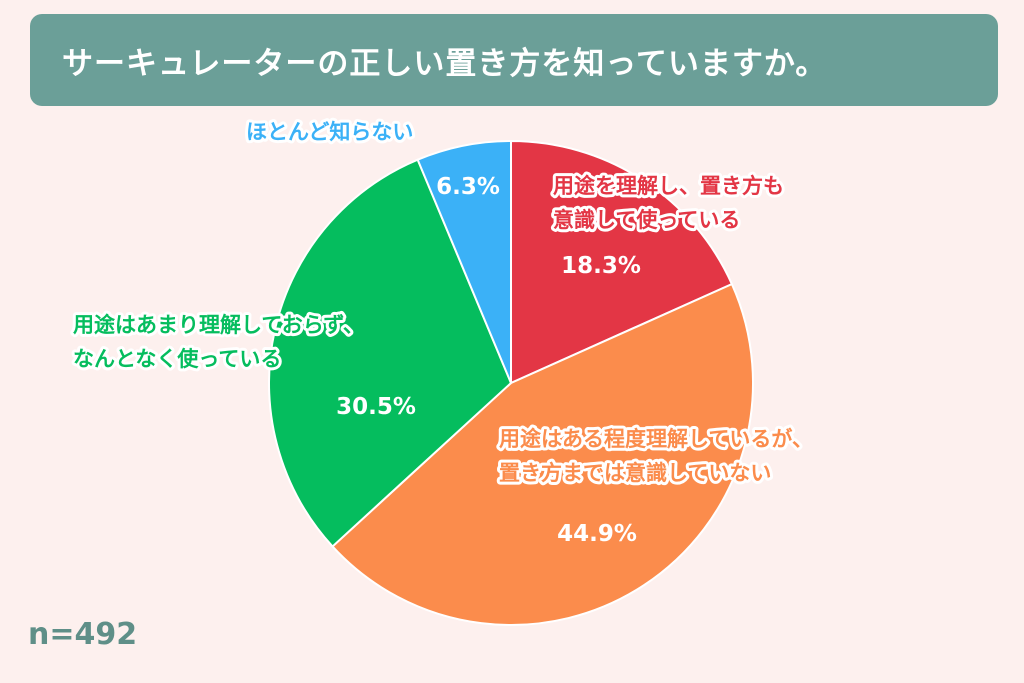  I want to click on slice-label-3-line-1: 用途はあまり理解しておらず、, so click(218, 325).